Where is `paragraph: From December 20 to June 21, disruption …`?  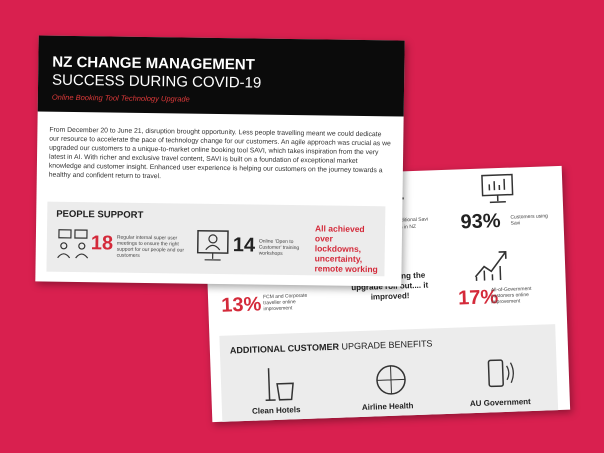 paragraph: From December 20 to June 21, disruption … is located at coordinates (219, 153).